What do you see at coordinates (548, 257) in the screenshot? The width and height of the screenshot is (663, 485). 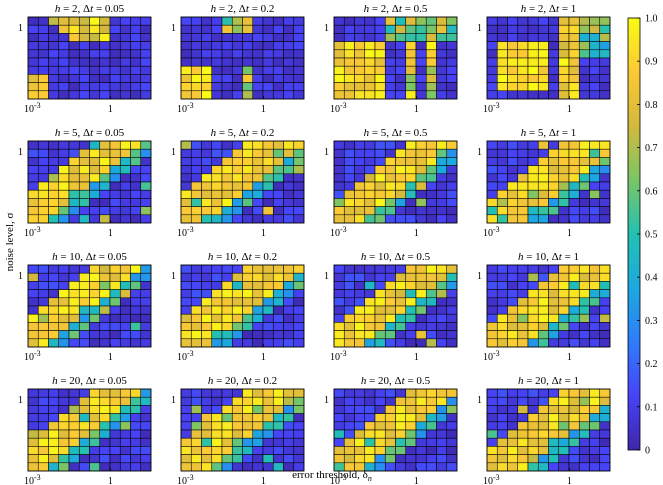 I see `panel-title: h = 10, Δt = 1` at bounding box center [548, 257].